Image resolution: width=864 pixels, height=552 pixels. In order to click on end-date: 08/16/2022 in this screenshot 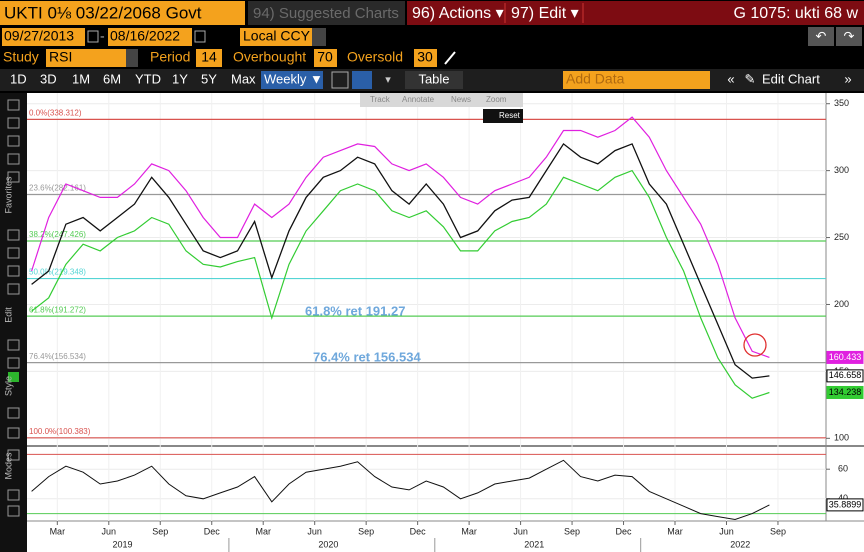, I will do `click(145, 36)`.